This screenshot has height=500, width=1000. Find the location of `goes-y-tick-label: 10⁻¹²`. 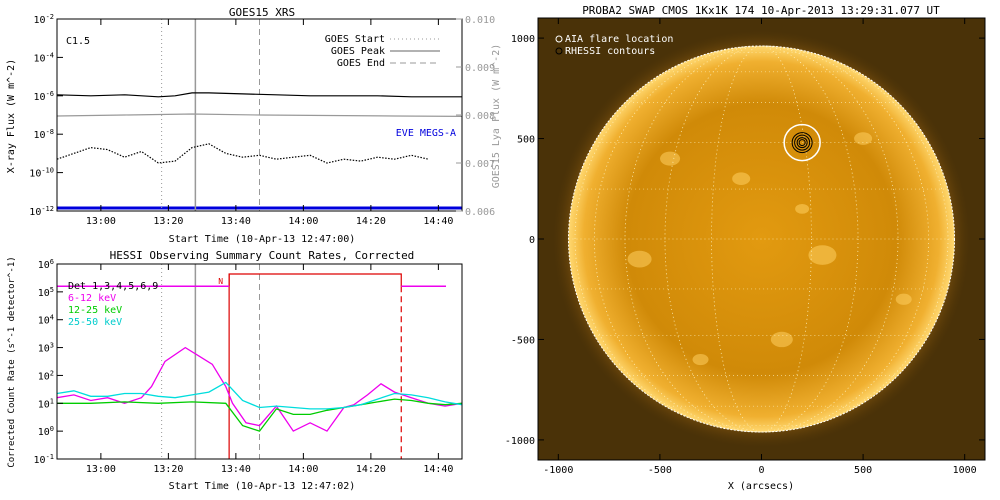

goes-y-tick-label: 10⁻¹² is located at coordinates (41, 211).